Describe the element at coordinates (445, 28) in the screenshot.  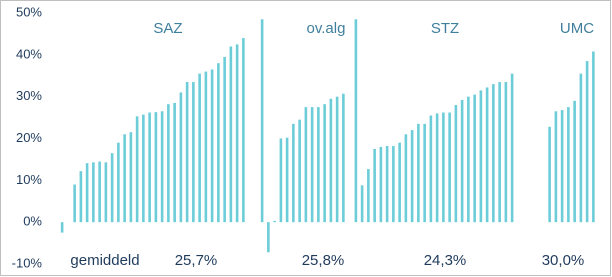
I see `group-label: STZ` at that location.